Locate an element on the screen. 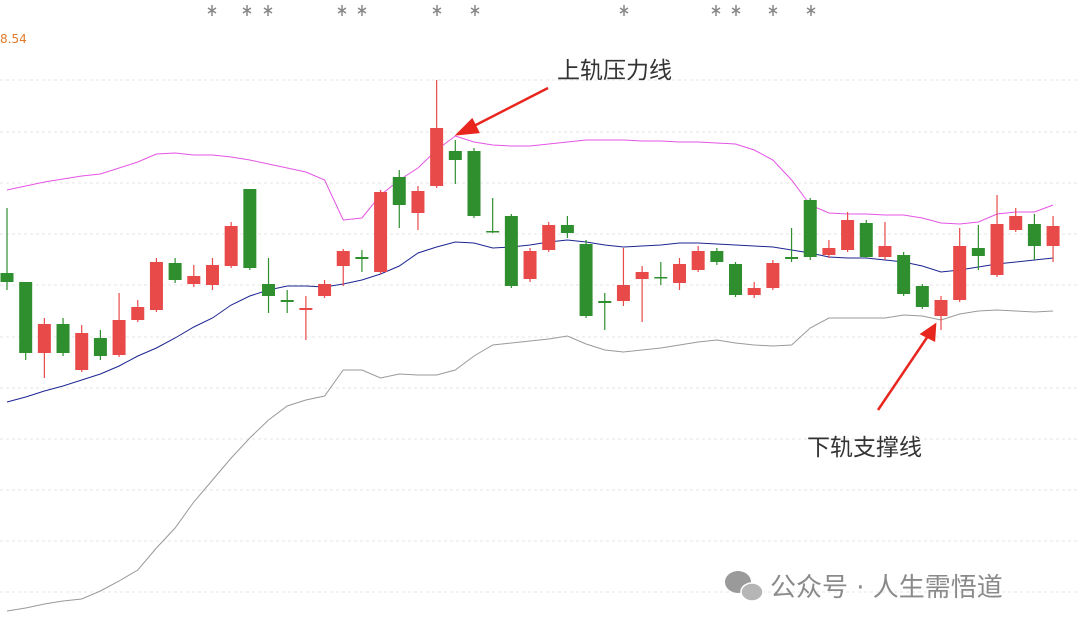  annotation: 下轨支撑线 is located at coordinates (864, 448).